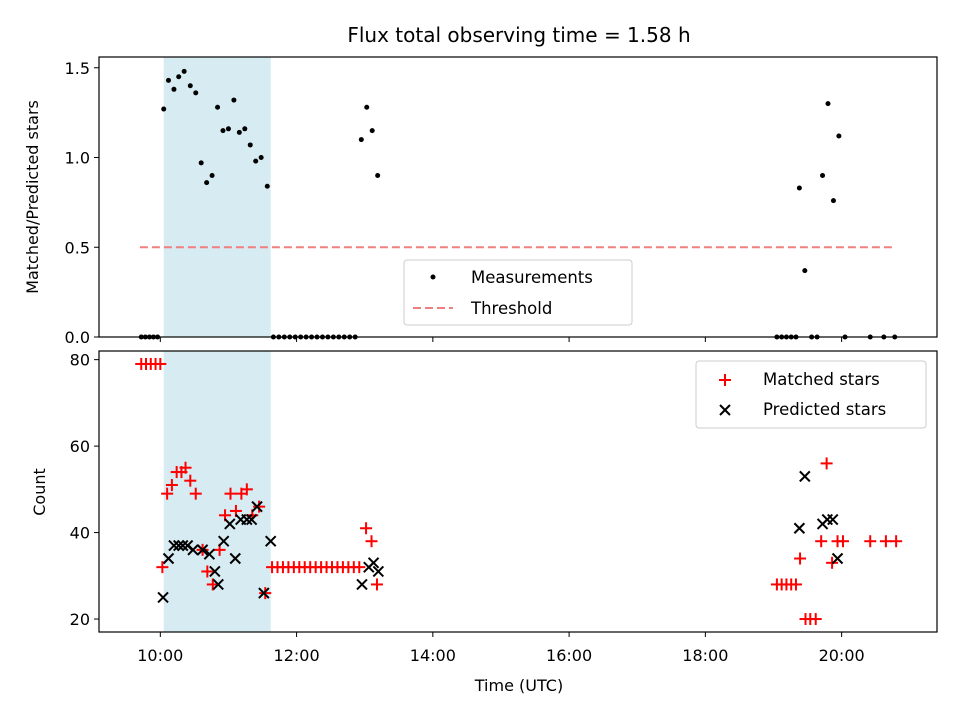 This screenshot has width=960, height=720. I want to click on top-y-axis-label: Matched/Predicted stars, so click(32, 197).